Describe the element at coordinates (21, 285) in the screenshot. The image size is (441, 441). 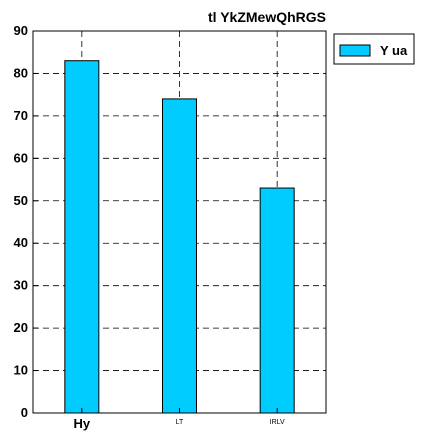
I see `y-tick-label: 30` at that location.